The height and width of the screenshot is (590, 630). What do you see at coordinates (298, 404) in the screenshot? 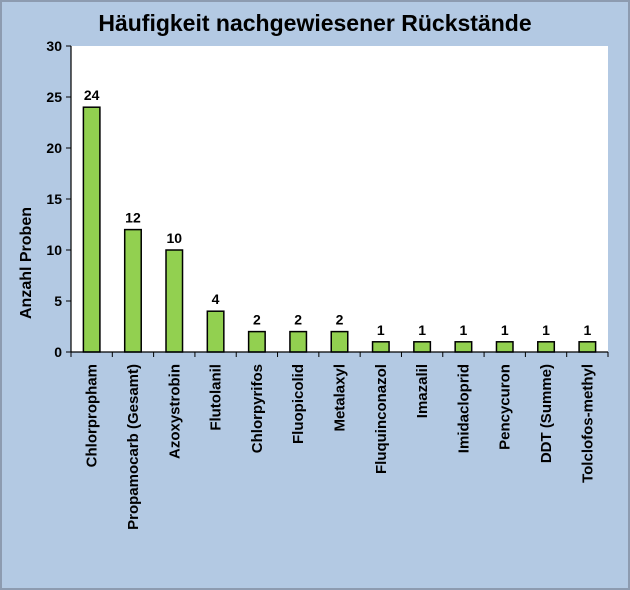
I see `x-tick-label: Fluopicolid` at bounding box center [298, 404].